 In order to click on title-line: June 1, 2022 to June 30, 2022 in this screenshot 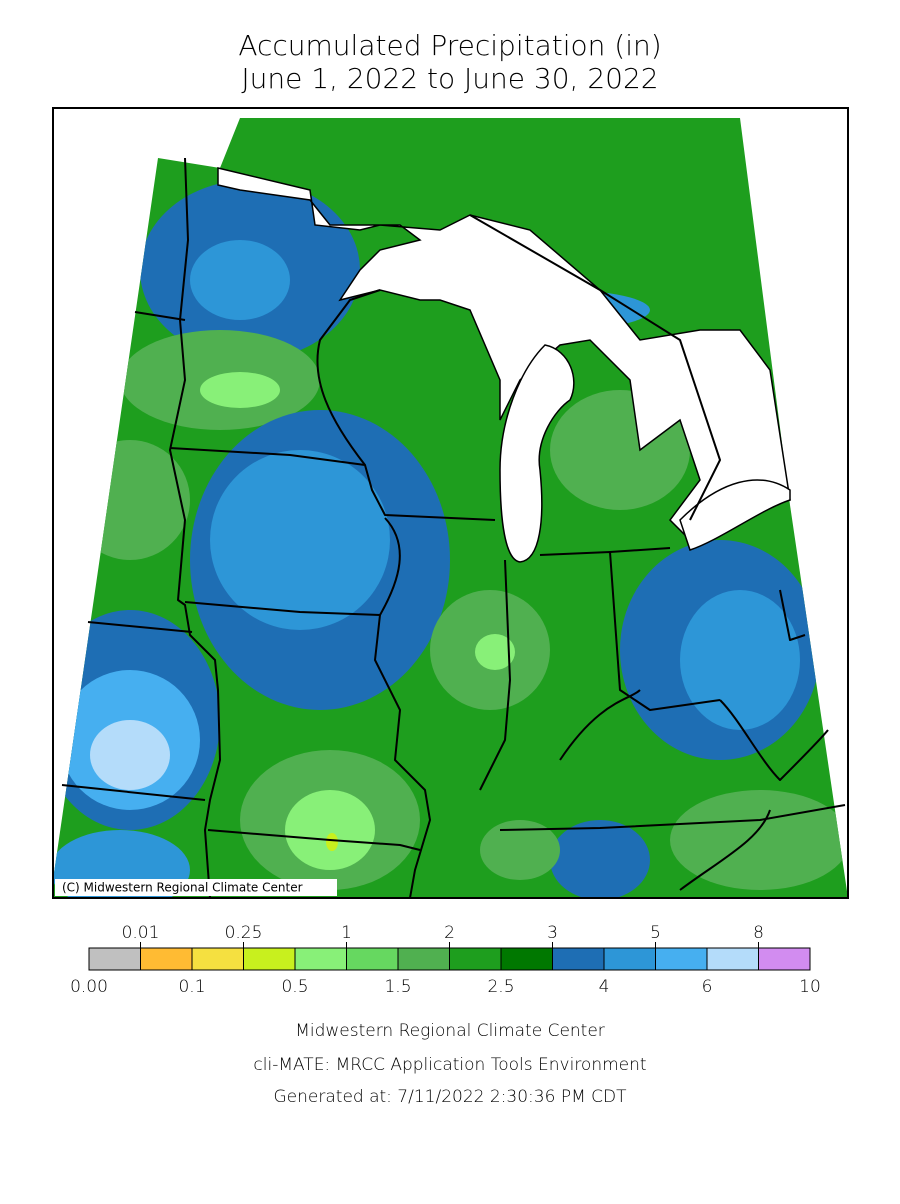, I will do `click(449, 78)`.